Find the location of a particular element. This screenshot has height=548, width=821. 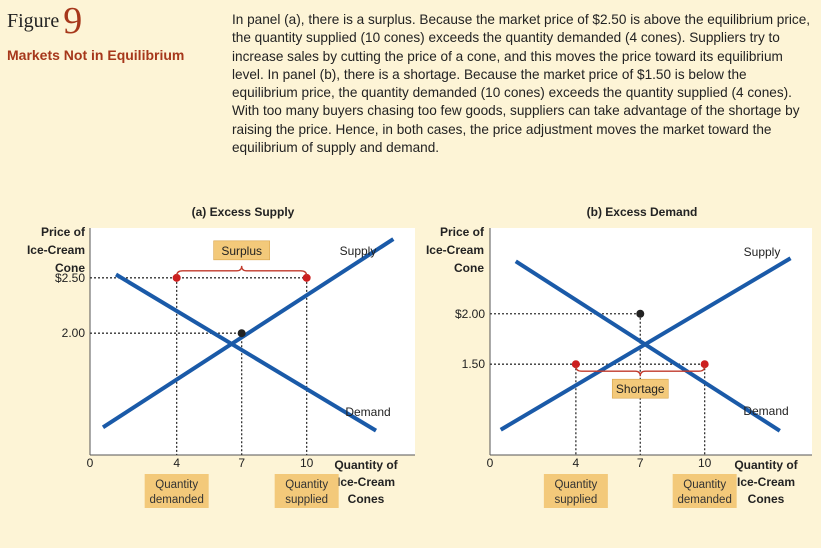

y-tick-1-1: 1.50 is located at coordinates (474, 364).